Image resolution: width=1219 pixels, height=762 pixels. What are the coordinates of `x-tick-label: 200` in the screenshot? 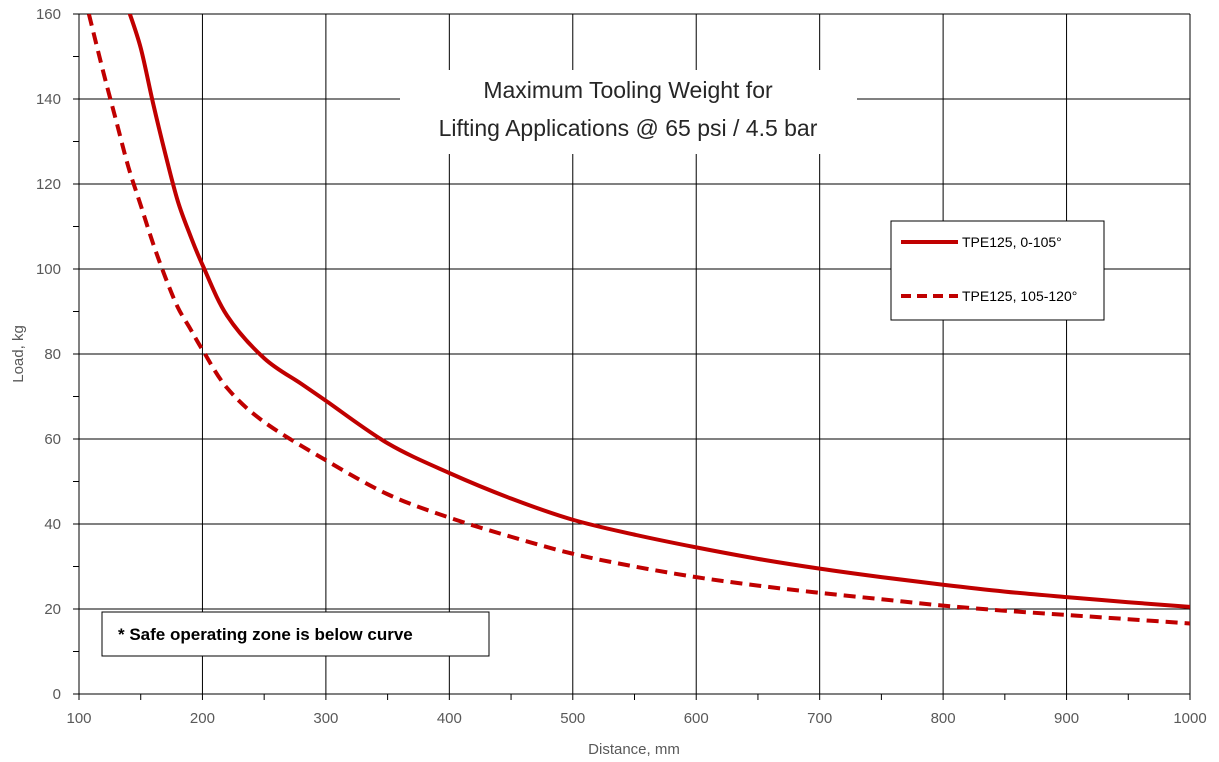 It's located at (202, 718).